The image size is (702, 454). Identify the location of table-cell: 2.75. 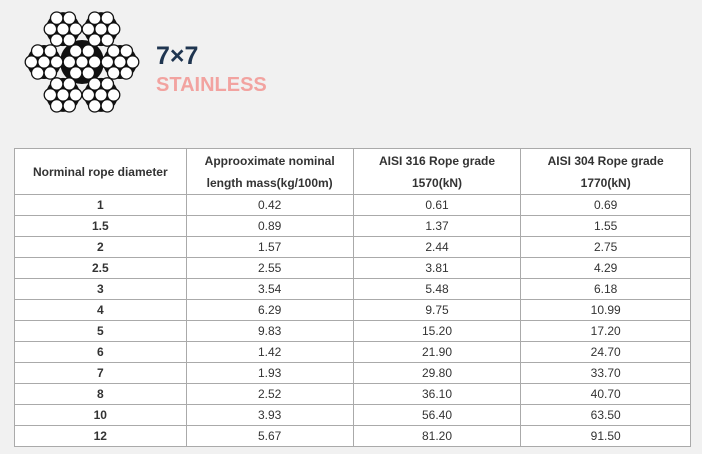
(605, 247).